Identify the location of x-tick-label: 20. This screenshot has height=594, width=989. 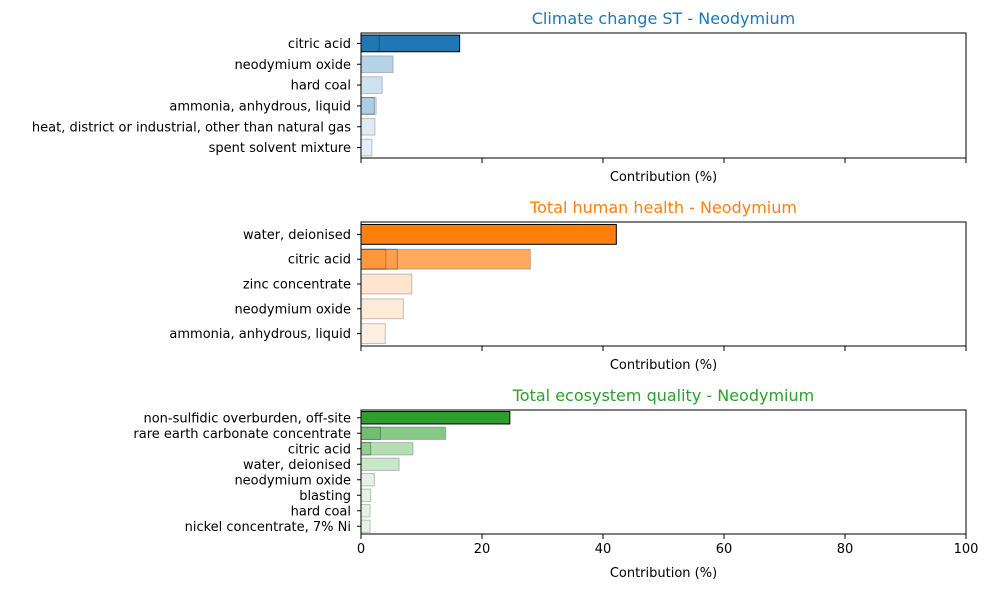
(482, 549).